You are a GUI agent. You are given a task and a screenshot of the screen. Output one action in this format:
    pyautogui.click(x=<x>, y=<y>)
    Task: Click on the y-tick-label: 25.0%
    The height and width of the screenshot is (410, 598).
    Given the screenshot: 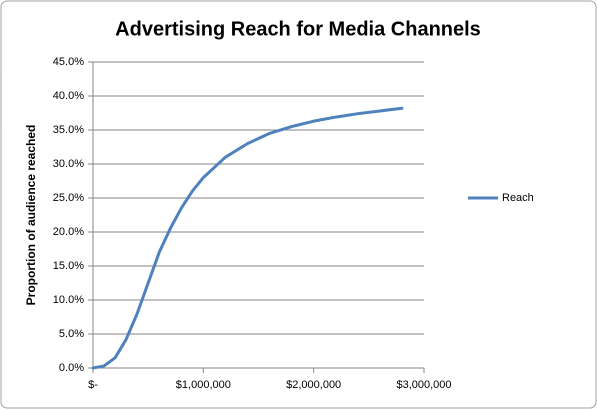 What is the action you would take?
    pyautogui.click(x=68, y=198)
    